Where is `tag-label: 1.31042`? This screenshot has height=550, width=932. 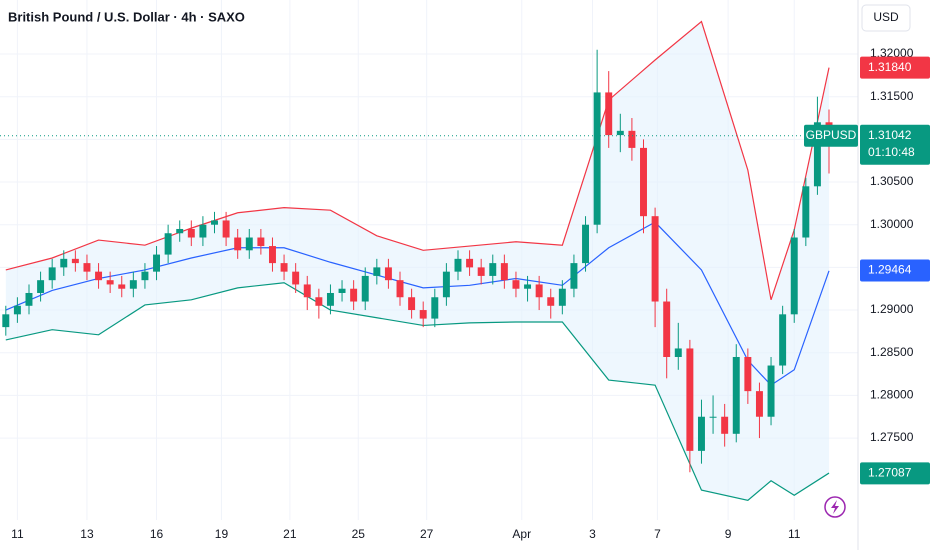
tag-label: 1.31042 is located at coordinates (890, 135).